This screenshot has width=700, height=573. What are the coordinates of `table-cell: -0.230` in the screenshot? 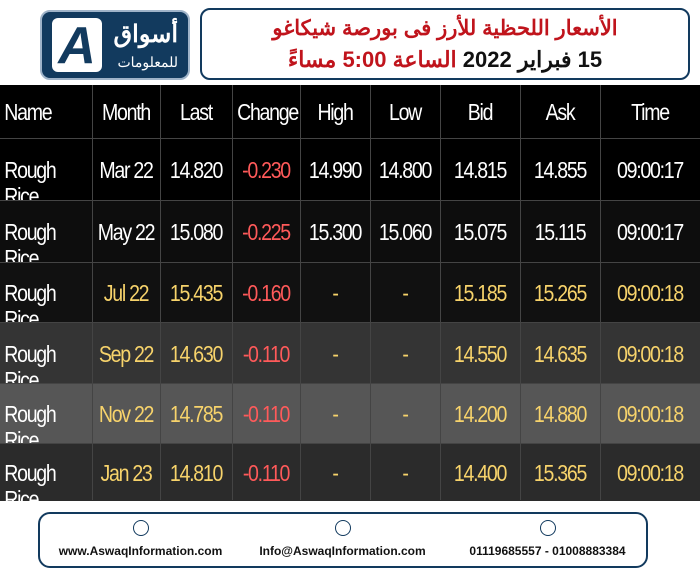 It's located at (266, 170).